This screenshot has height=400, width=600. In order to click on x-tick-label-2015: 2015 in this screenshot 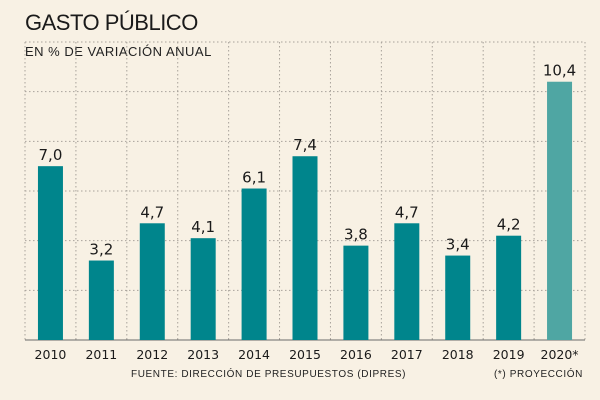, I will do `click(305, 354)`.